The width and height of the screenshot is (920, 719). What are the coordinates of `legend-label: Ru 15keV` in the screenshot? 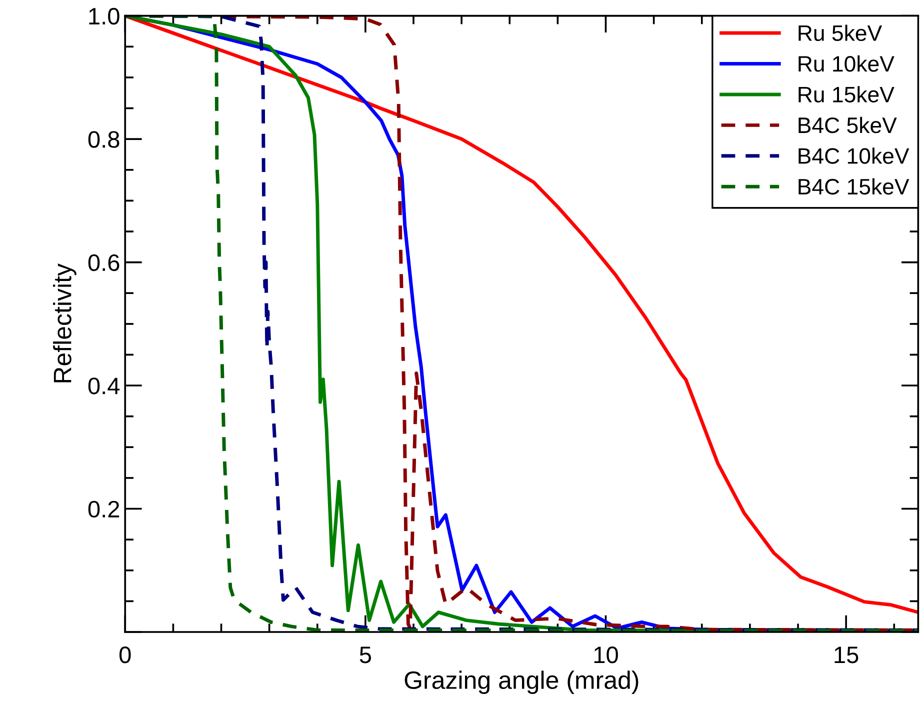 It's located at (846, 94).